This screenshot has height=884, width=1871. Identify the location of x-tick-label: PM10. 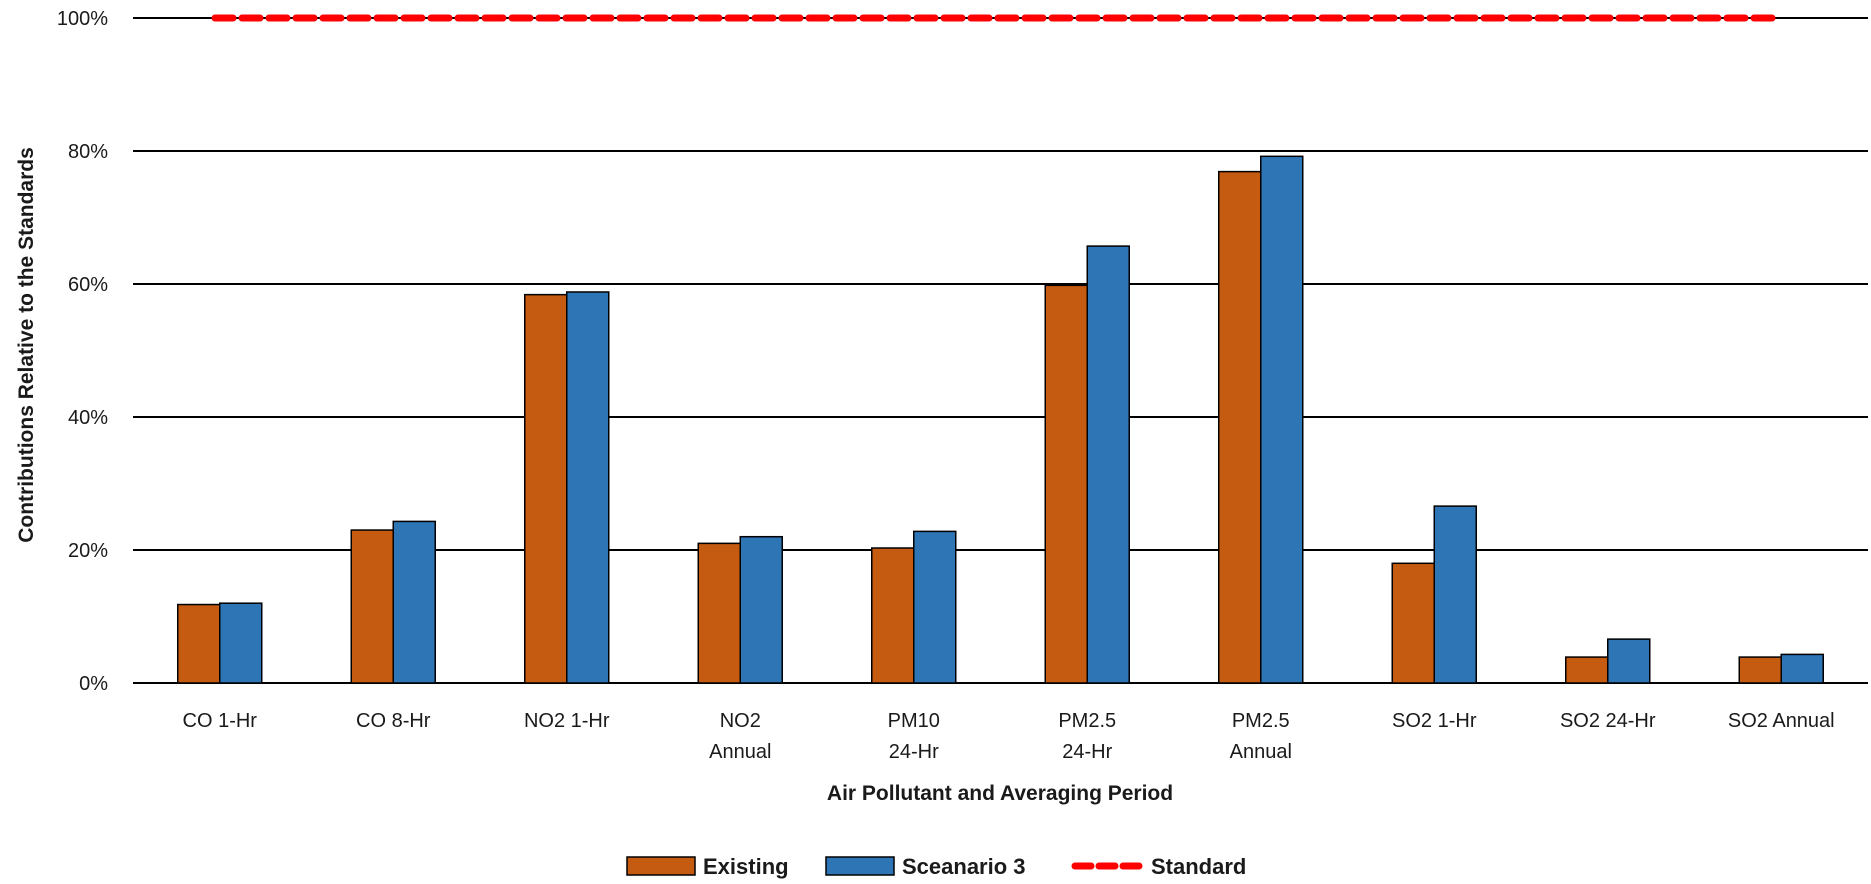
(914, 721).